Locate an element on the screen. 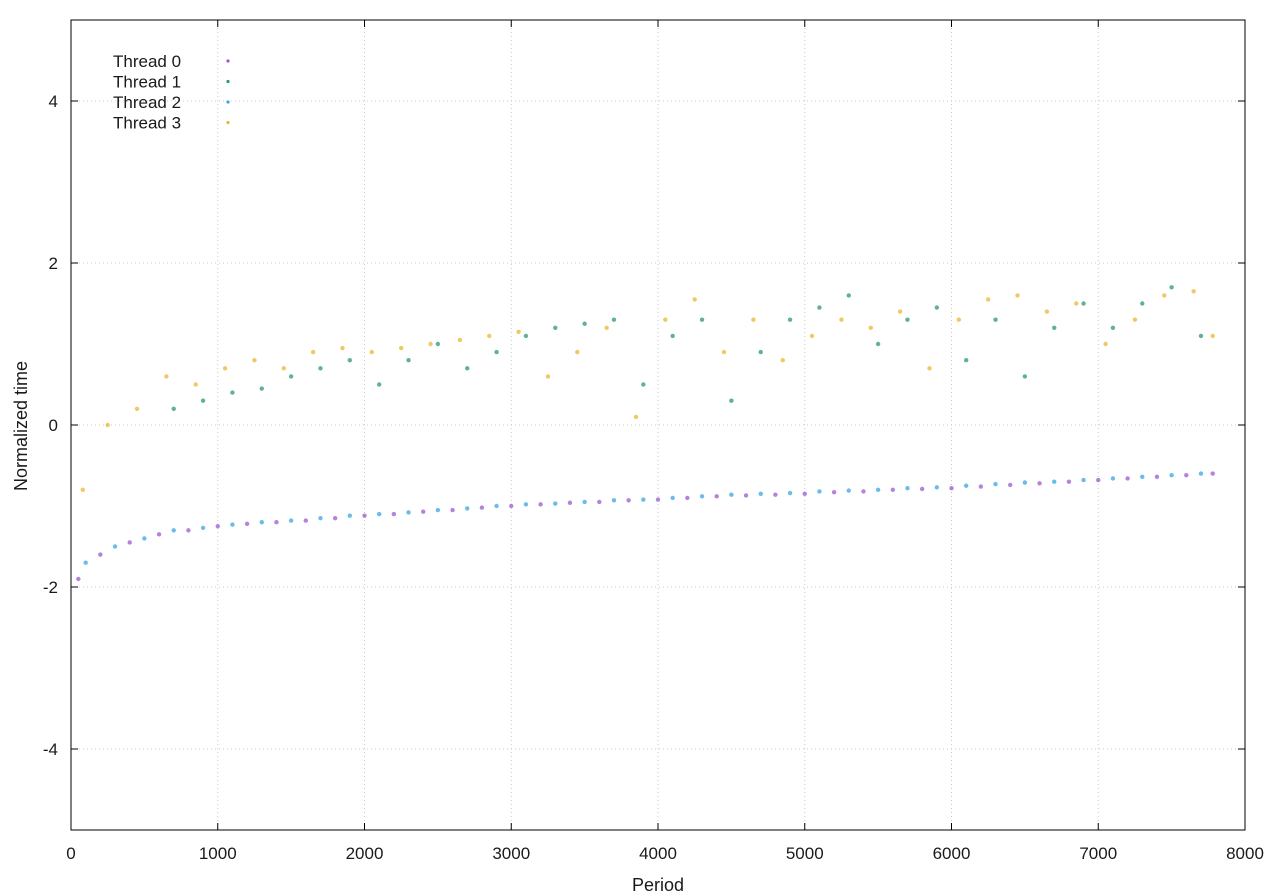 This screenshot has height=896, width=1280. legend-marker is located at coordinates (228, 122).